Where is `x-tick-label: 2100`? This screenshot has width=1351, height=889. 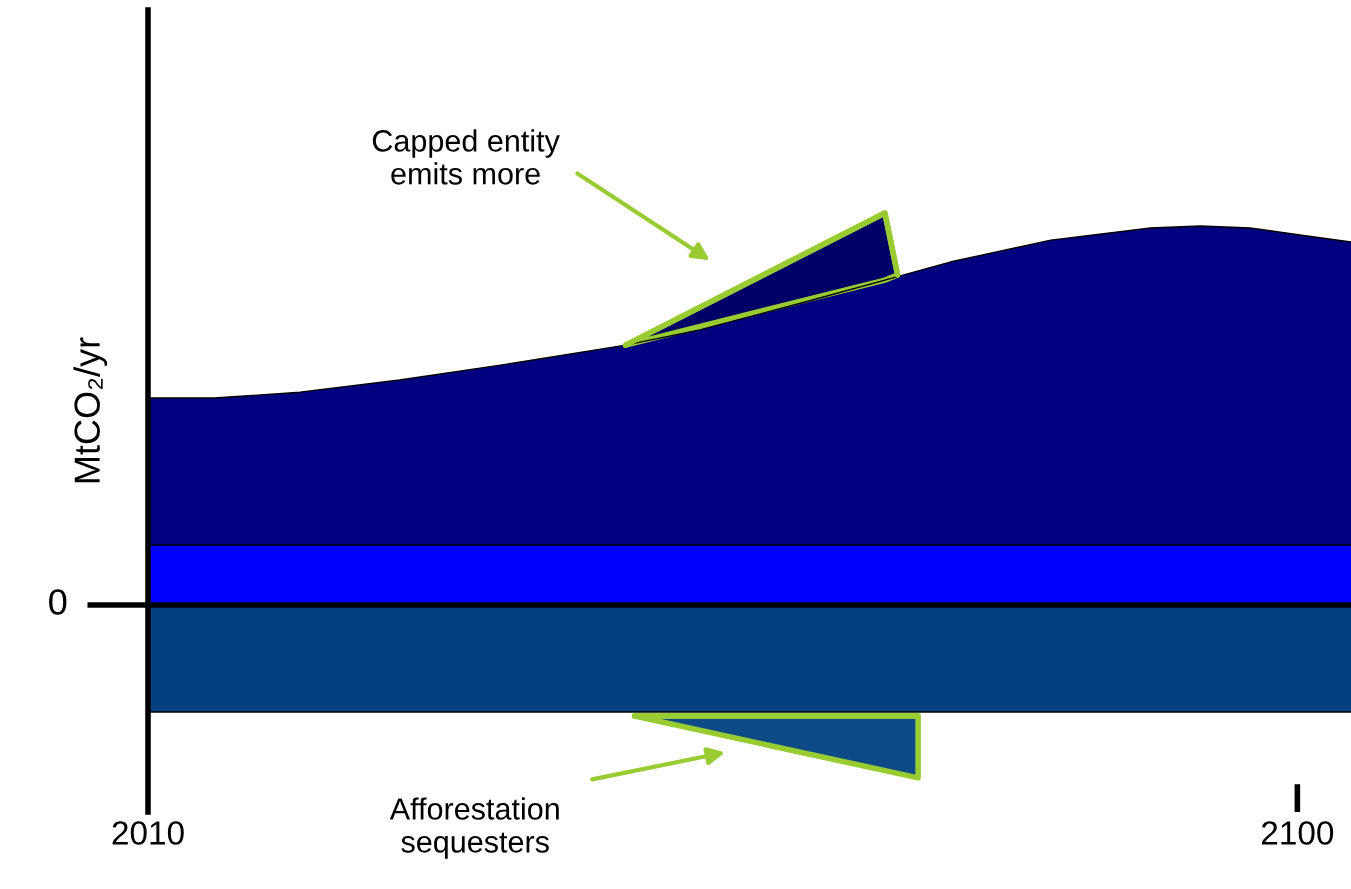
x-tick-label: 2100 is located at coordinates (1297, 833).